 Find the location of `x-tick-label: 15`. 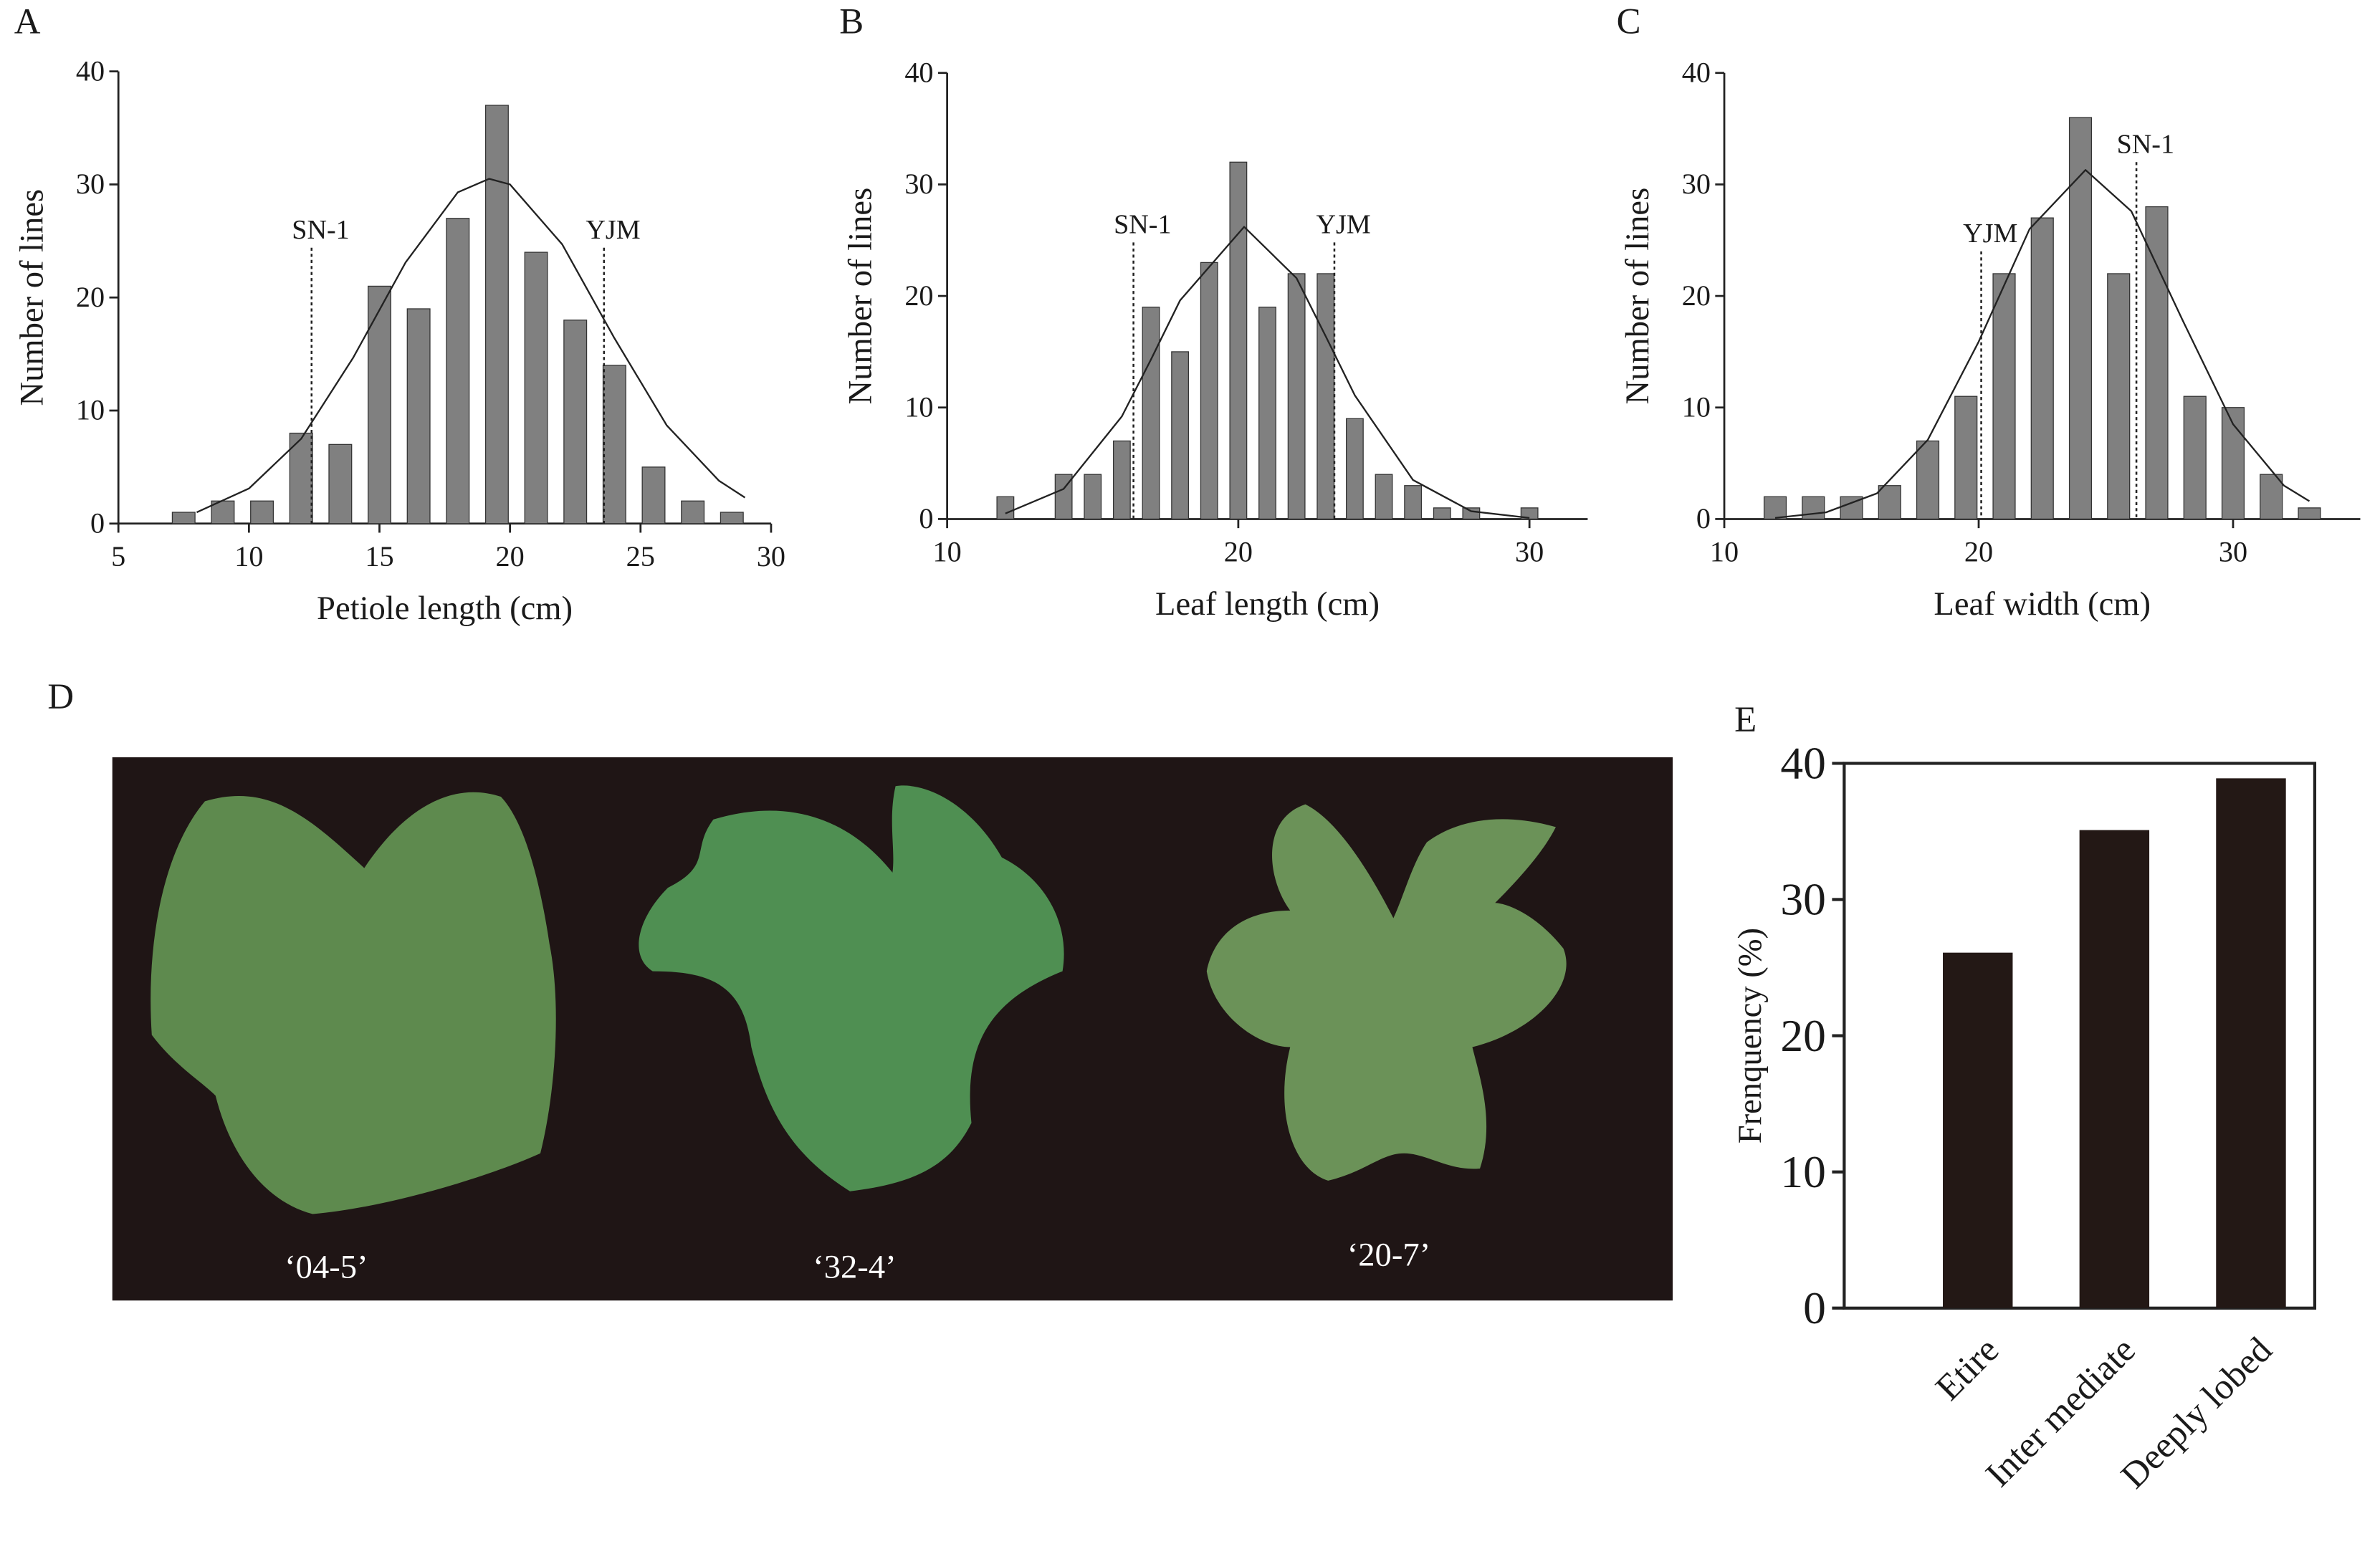

x-tick-label: 15 is located at coordinates (379, 556).